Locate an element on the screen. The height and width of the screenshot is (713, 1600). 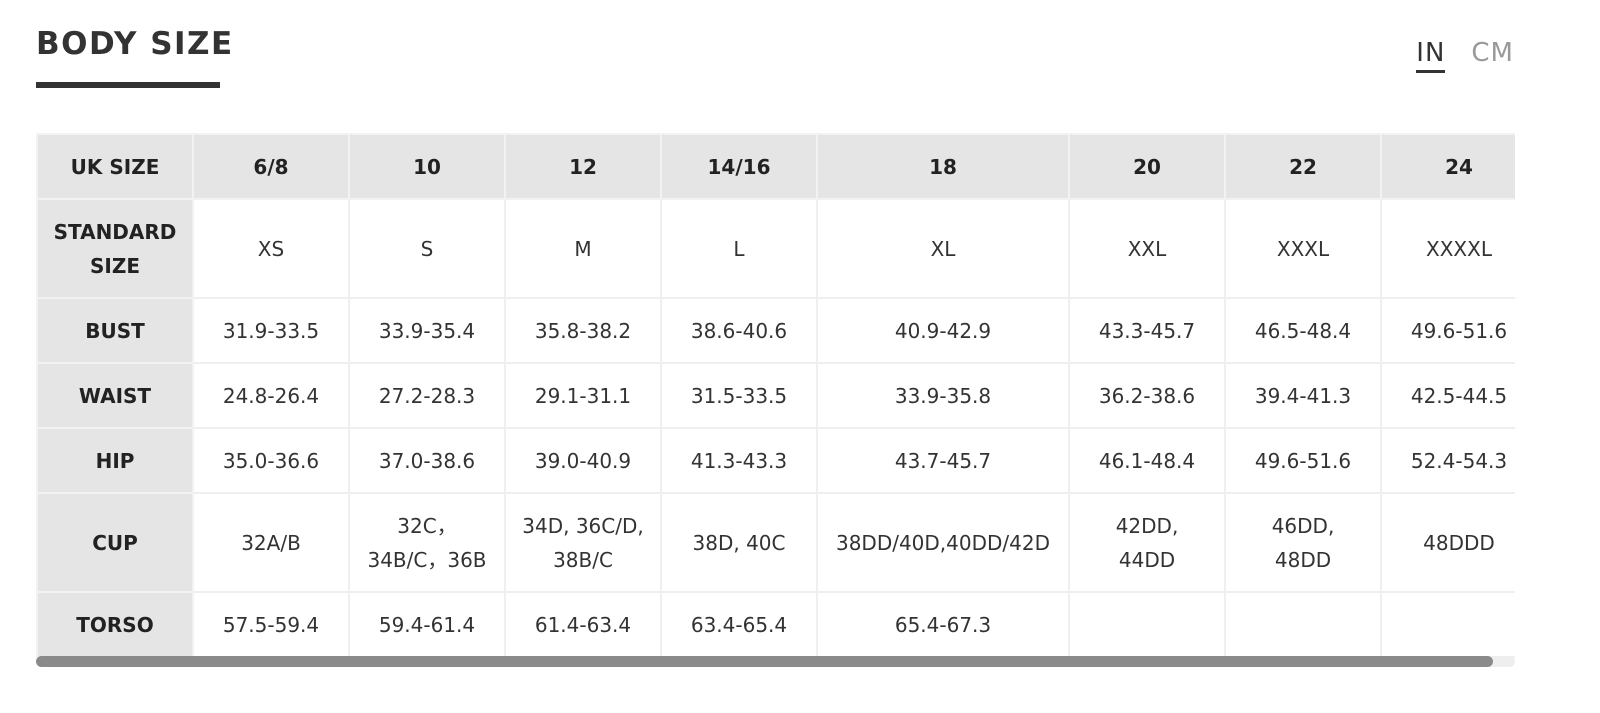
table-cell: 38DD/40D,40DD/42D is located at coordinates (943, 542).